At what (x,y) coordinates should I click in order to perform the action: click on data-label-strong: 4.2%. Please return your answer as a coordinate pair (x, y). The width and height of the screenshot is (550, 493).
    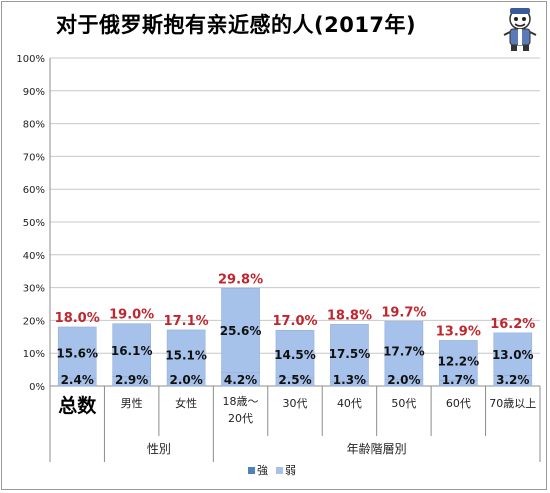
    Looking at the image, I should click on (240, 380).